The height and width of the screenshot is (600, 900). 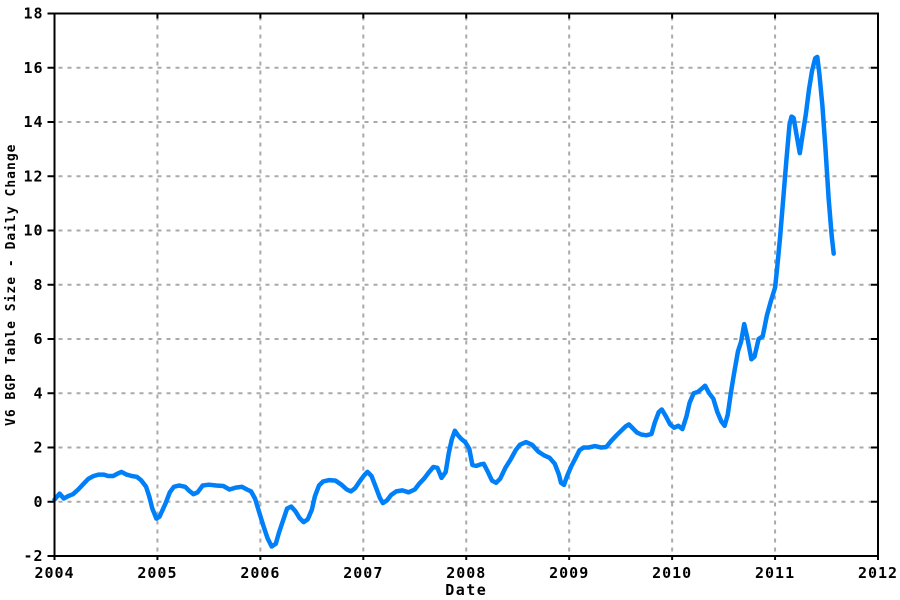 I want to click on x-tick-label: 2012, so click(x=878, y=573).